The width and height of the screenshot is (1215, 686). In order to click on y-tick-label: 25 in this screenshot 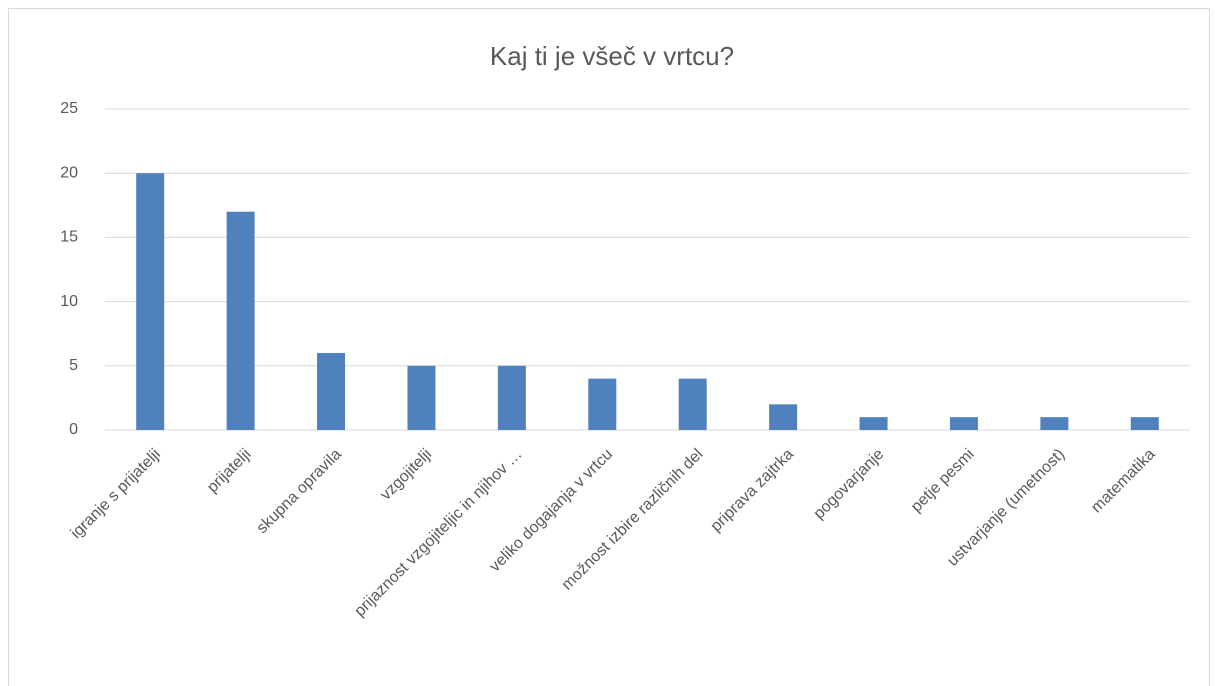, I will do `click(69, 108)`.